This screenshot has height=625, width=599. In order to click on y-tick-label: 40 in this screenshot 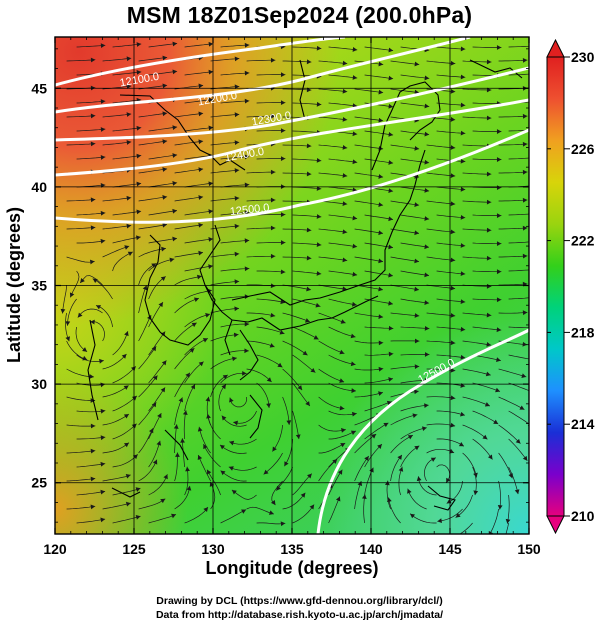, I will do `click(39, 187)`.